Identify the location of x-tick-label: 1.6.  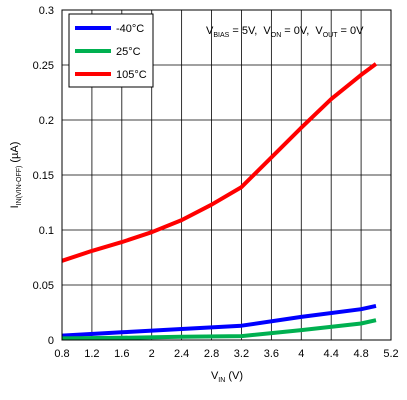
(121, 354).